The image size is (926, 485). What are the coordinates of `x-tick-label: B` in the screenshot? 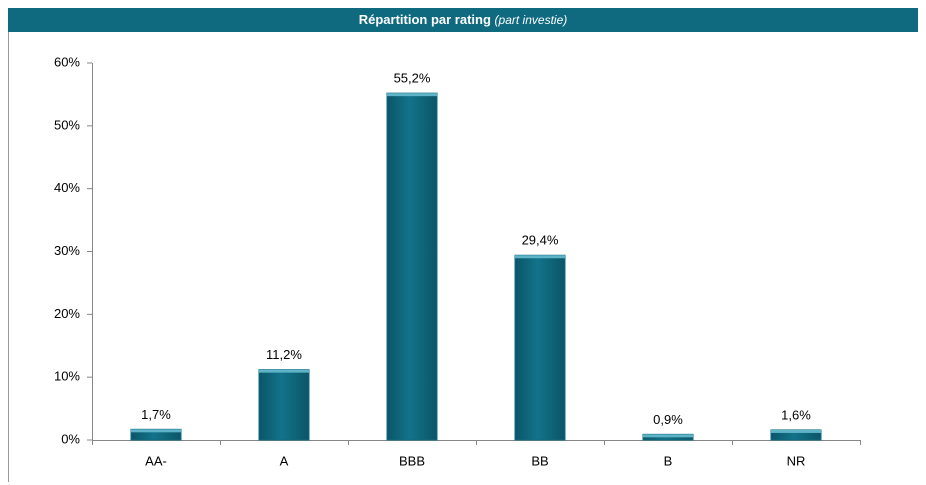 It's located at (668, 460).